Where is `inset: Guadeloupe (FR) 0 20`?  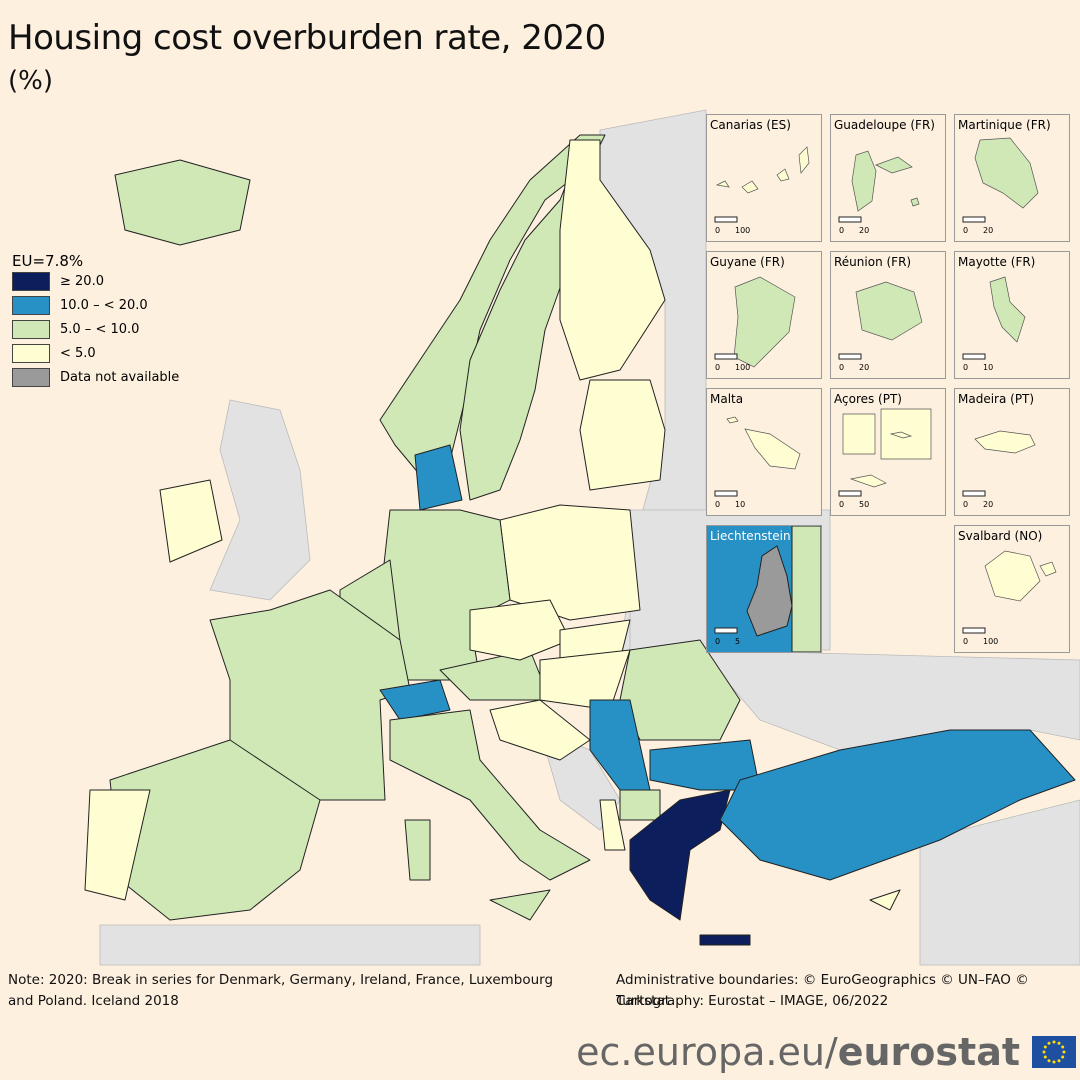 inset: Guadeloupe (FR) 0 20 is located at coordinates (888, 178).